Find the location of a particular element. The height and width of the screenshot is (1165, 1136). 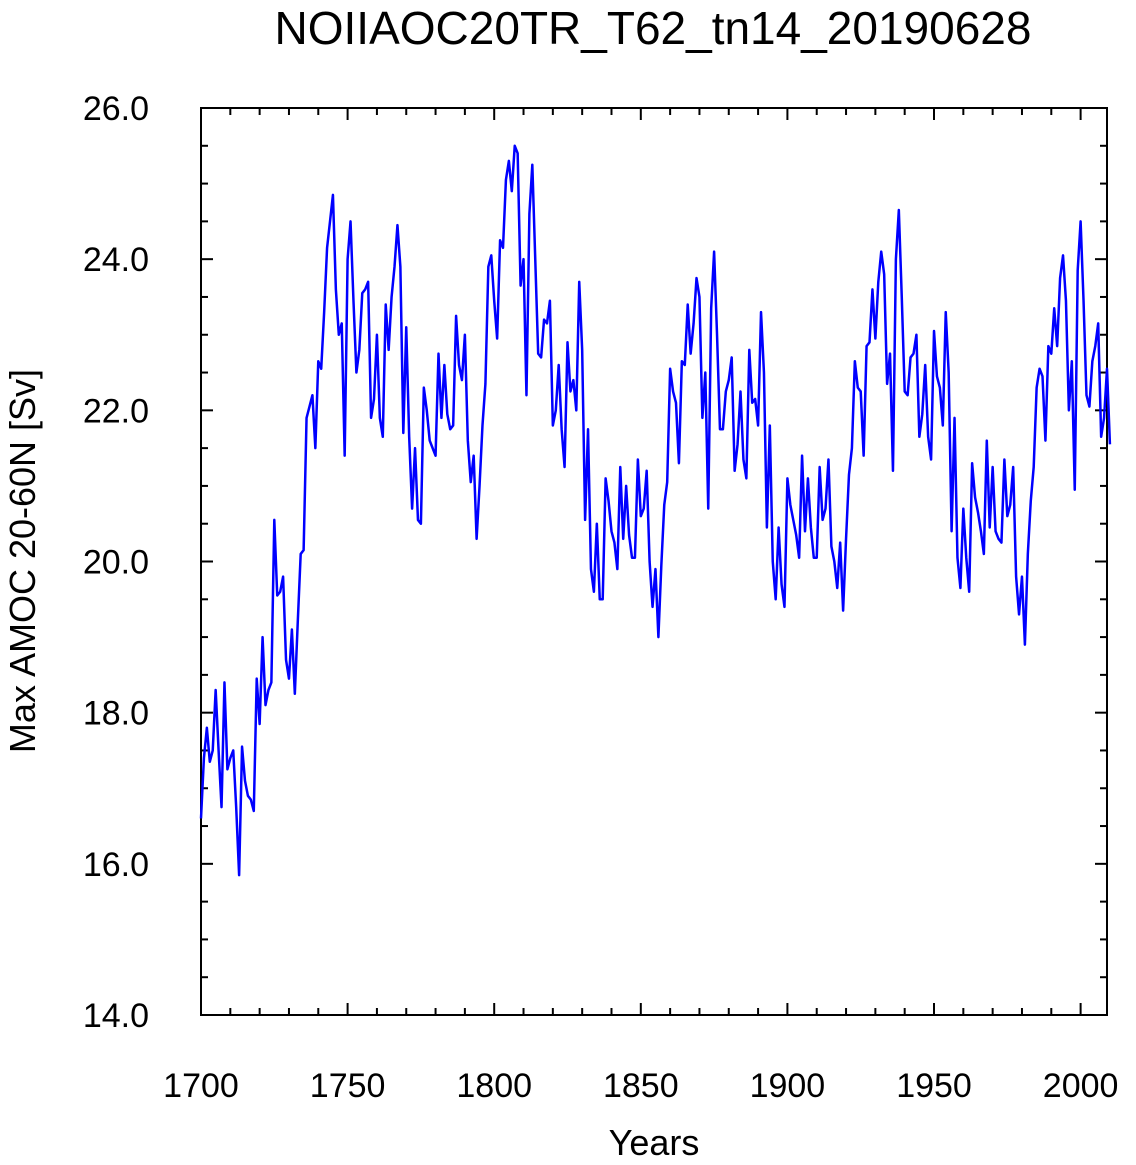

x-tick-label: 1800 is located at coordinates (494, 1086).